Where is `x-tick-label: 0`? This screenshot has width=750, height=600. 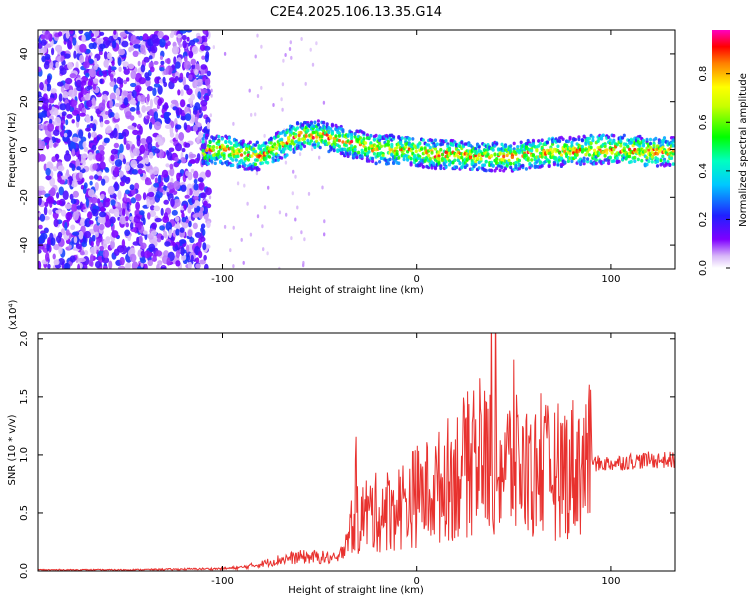 x-tick-label: 0 is located at coordinates (417, 581).